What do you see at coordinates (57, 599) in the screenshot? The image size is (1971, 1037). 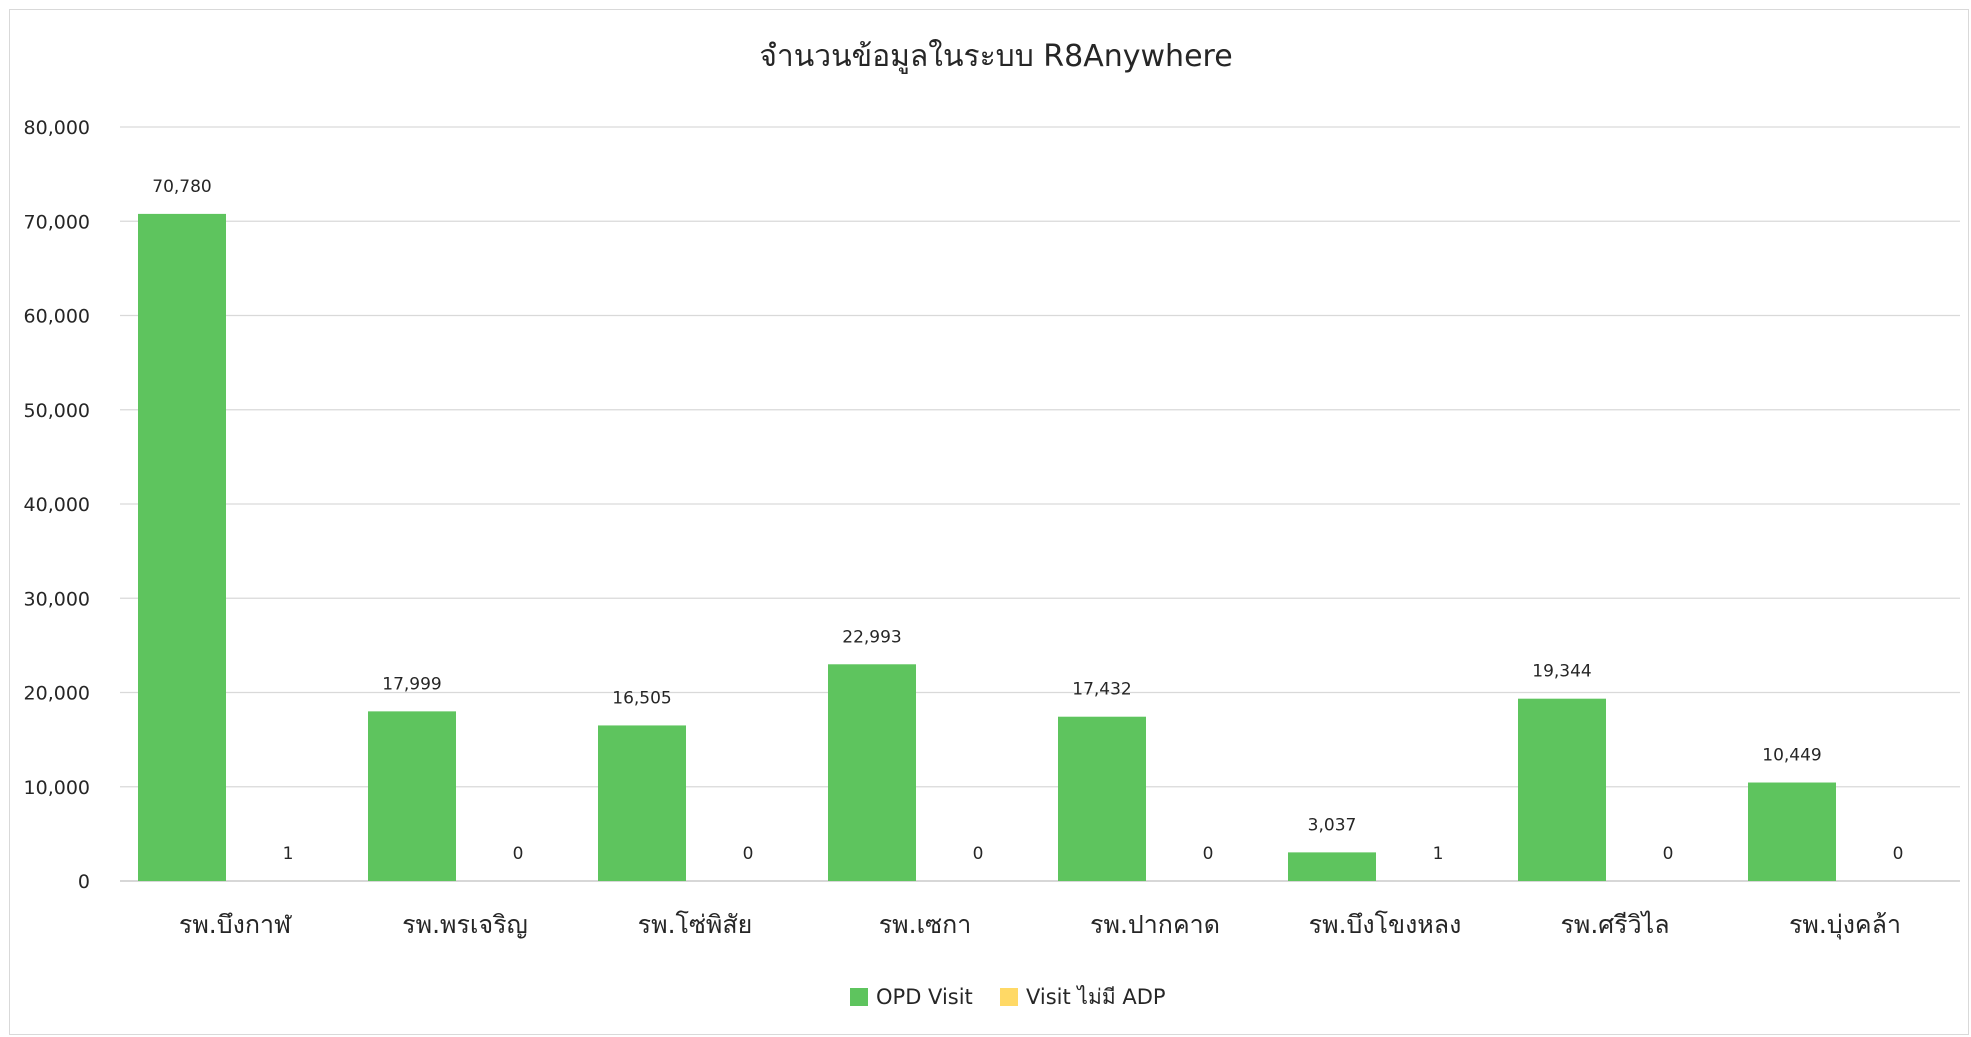 I see `y-tick-label: 30,000` at bounding box center [57, 599].